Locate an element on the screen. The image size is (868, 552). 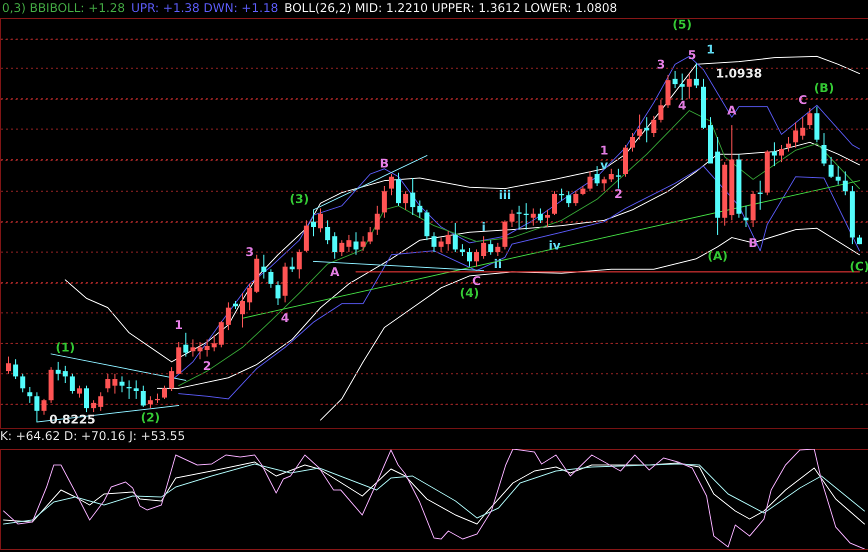
annotation: ii is located at coordinates (498, 264).